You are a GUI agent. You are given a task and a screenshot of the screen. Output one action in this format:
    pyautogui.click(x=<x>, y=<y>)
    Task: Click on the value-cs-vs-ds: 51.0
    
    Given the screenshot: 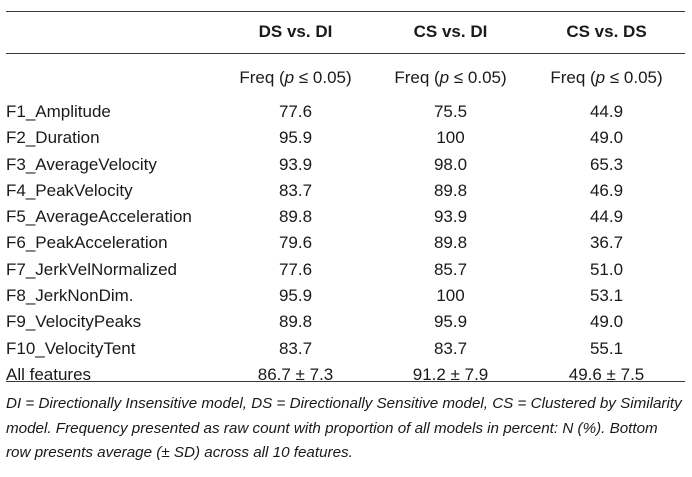 What is the action you would take?
    pyautogui.click(x=606, y=269)
    